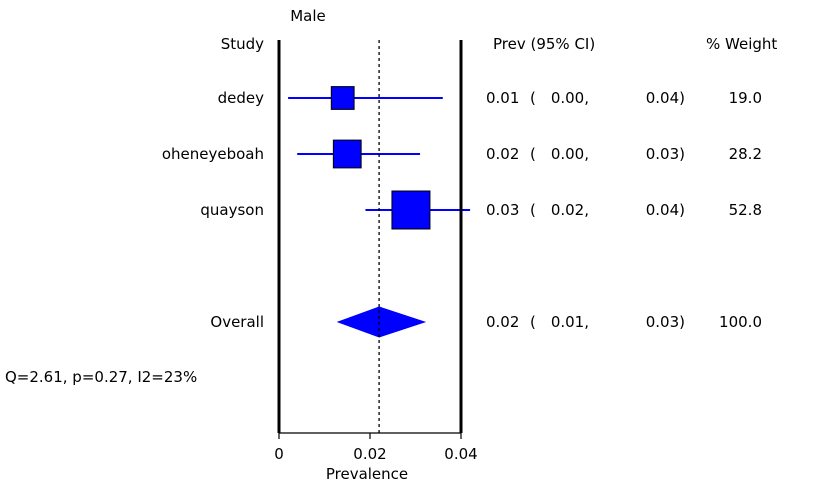 The width and height of the screenshot is (820, 486). Describe the element at coordinates (308, 16) in the screenshot. I see `chart-title: Male` at that location.